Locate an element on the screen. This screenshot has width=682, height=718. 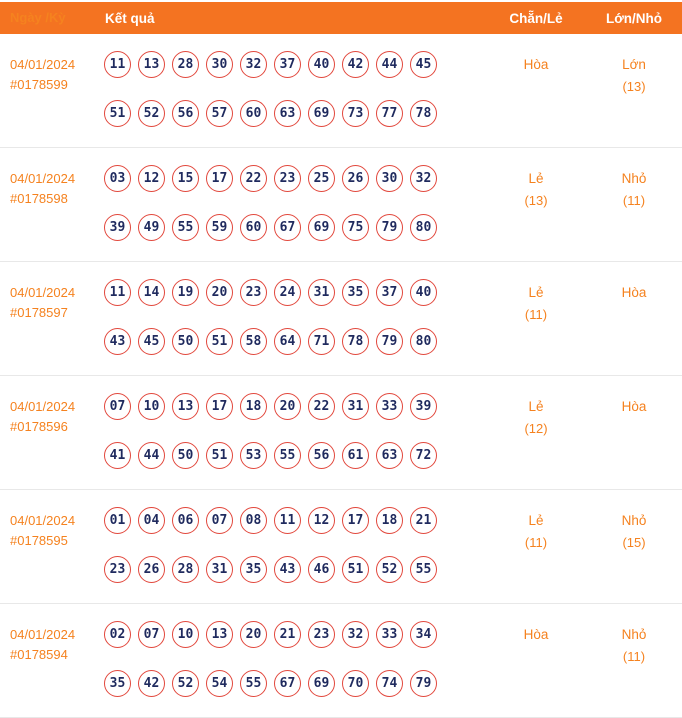
table-header: Ngày /Kỳ Kết quả Chẵn/Lẻ Lớn/Nhỏ is located at coordinates (341, 18).